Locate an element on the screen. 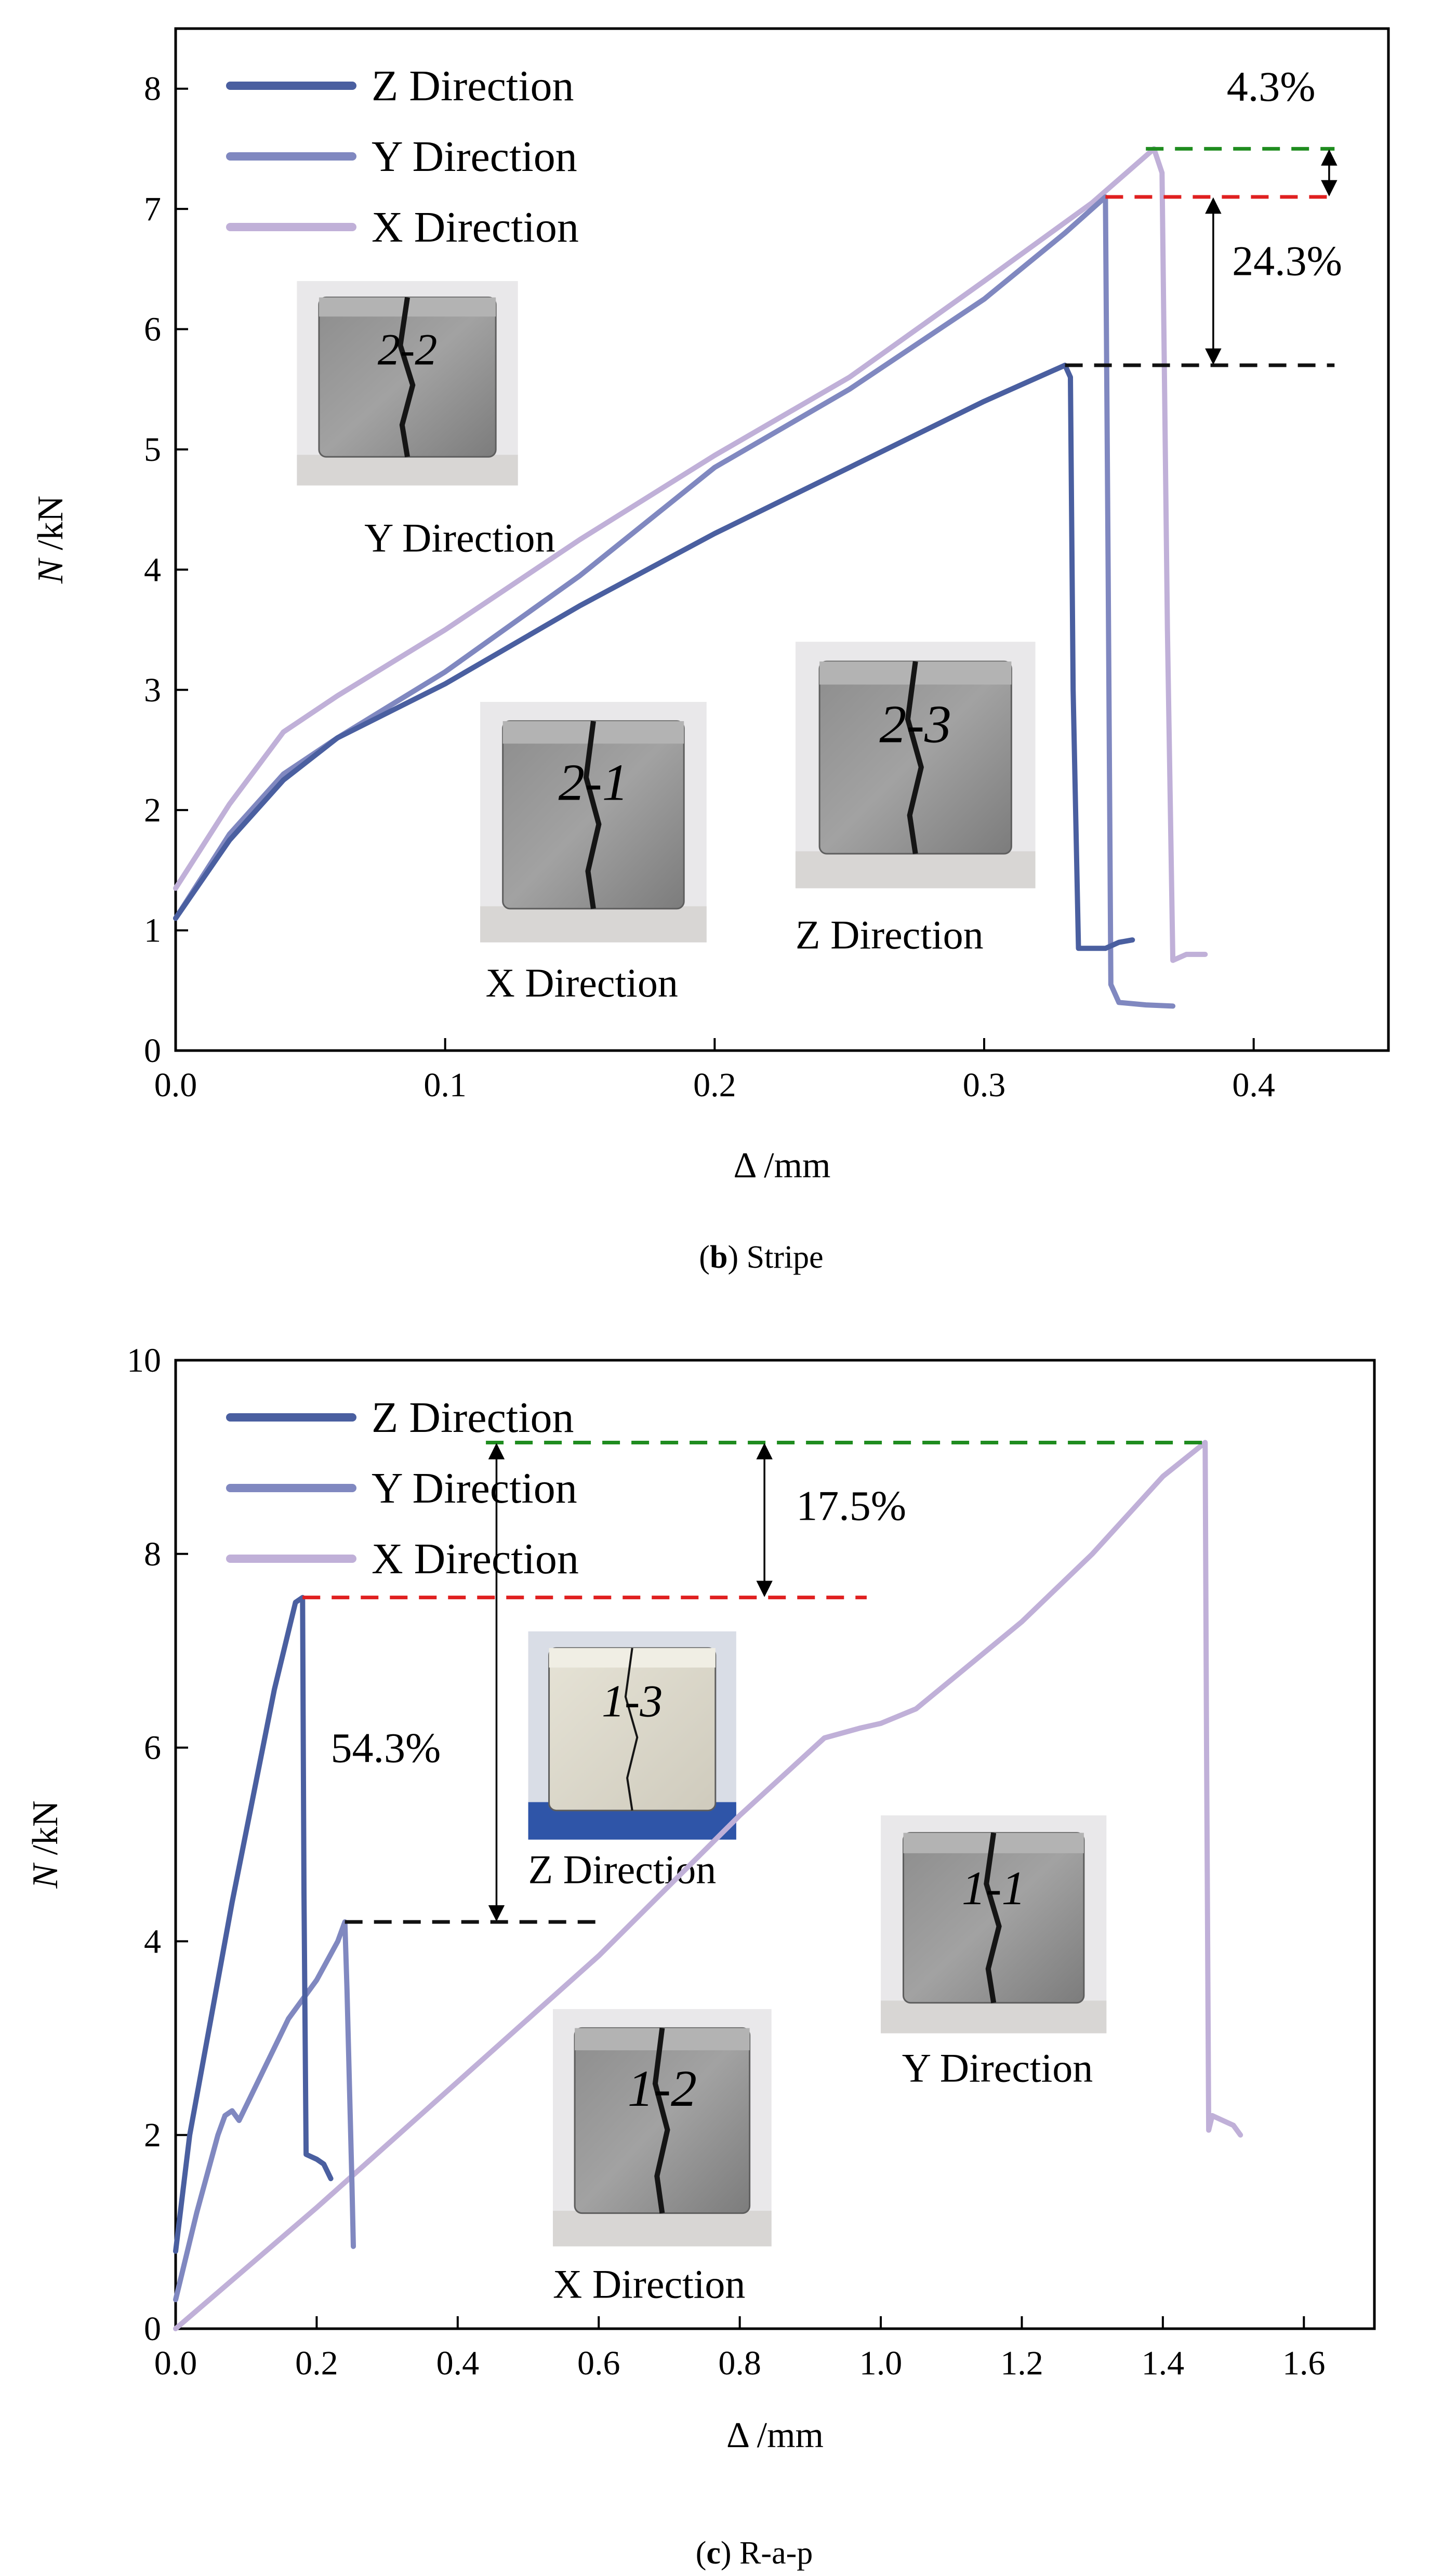 The width and height of the screenshot is (1430, 2576). figure-caption: (b) Stripe is located at coordinates (761, 1257).